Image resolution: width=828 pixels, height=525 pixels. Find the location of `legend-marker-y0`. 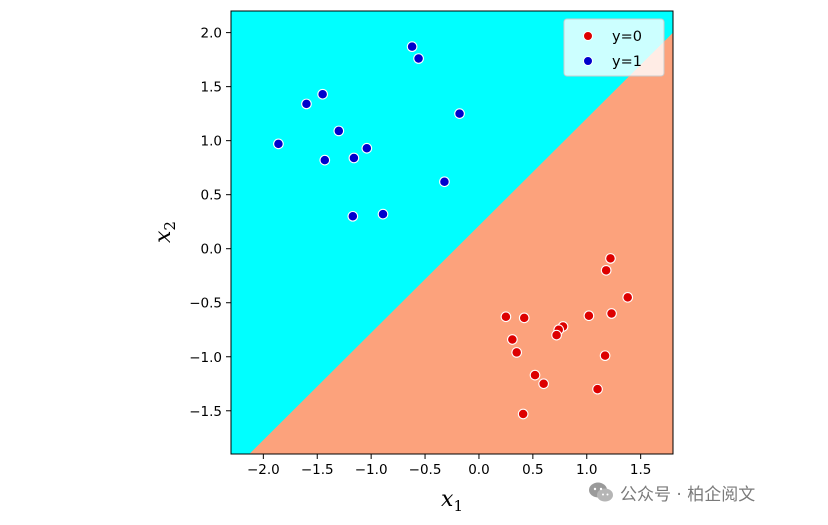

legend-marker-y0 is located at coordinates (588, 36).